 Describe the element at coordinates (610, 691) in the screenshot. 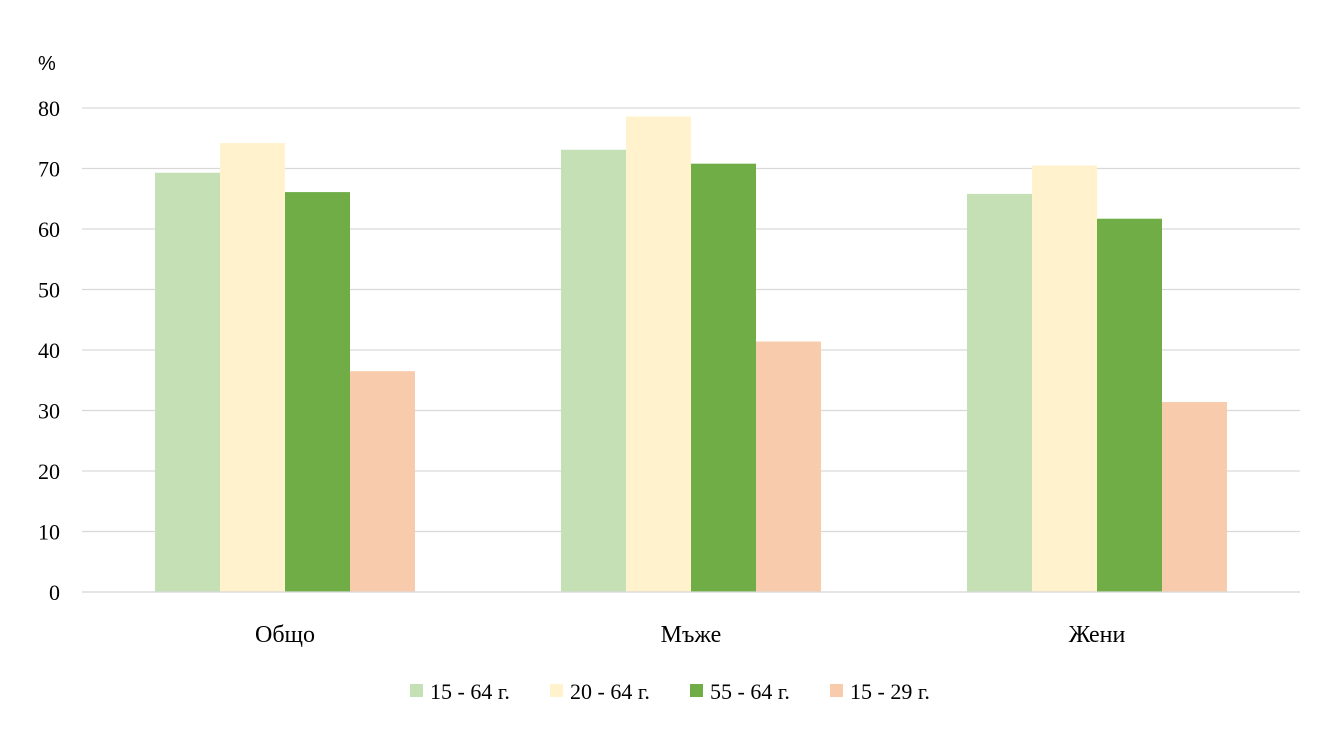

I see `legend-label: 20 - 64 г.` at that location.